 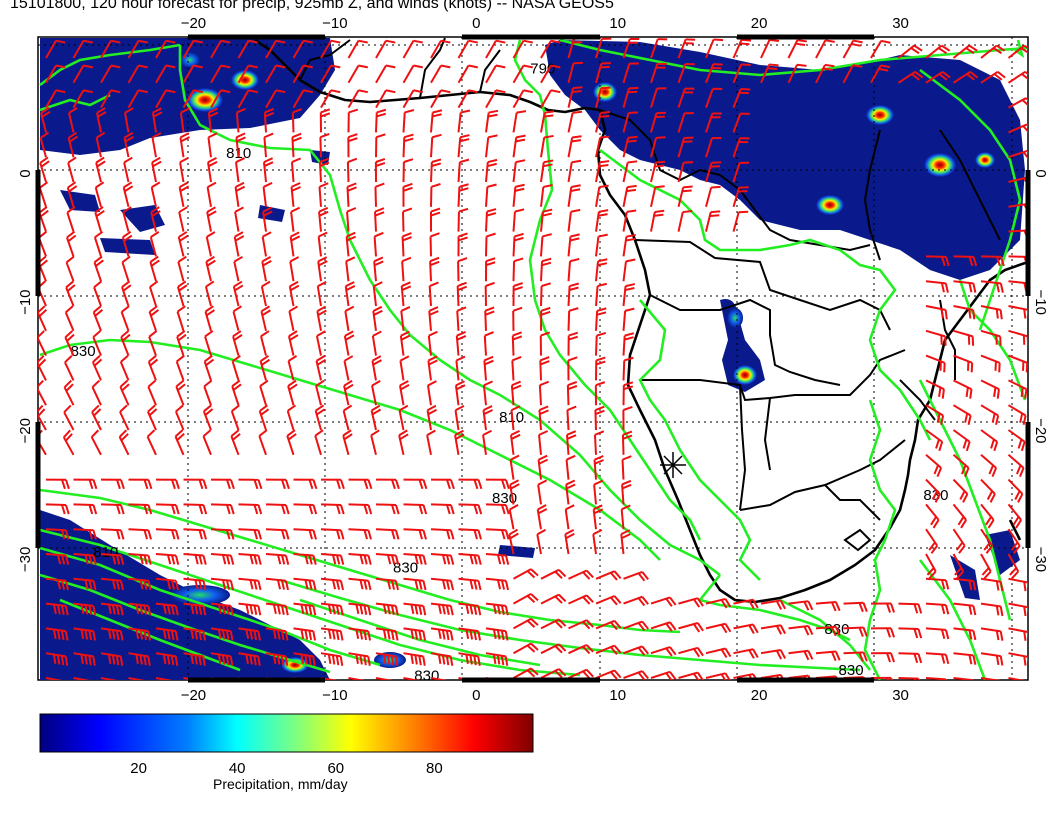 I want to click on colorbar, so click(x=286, y=733).